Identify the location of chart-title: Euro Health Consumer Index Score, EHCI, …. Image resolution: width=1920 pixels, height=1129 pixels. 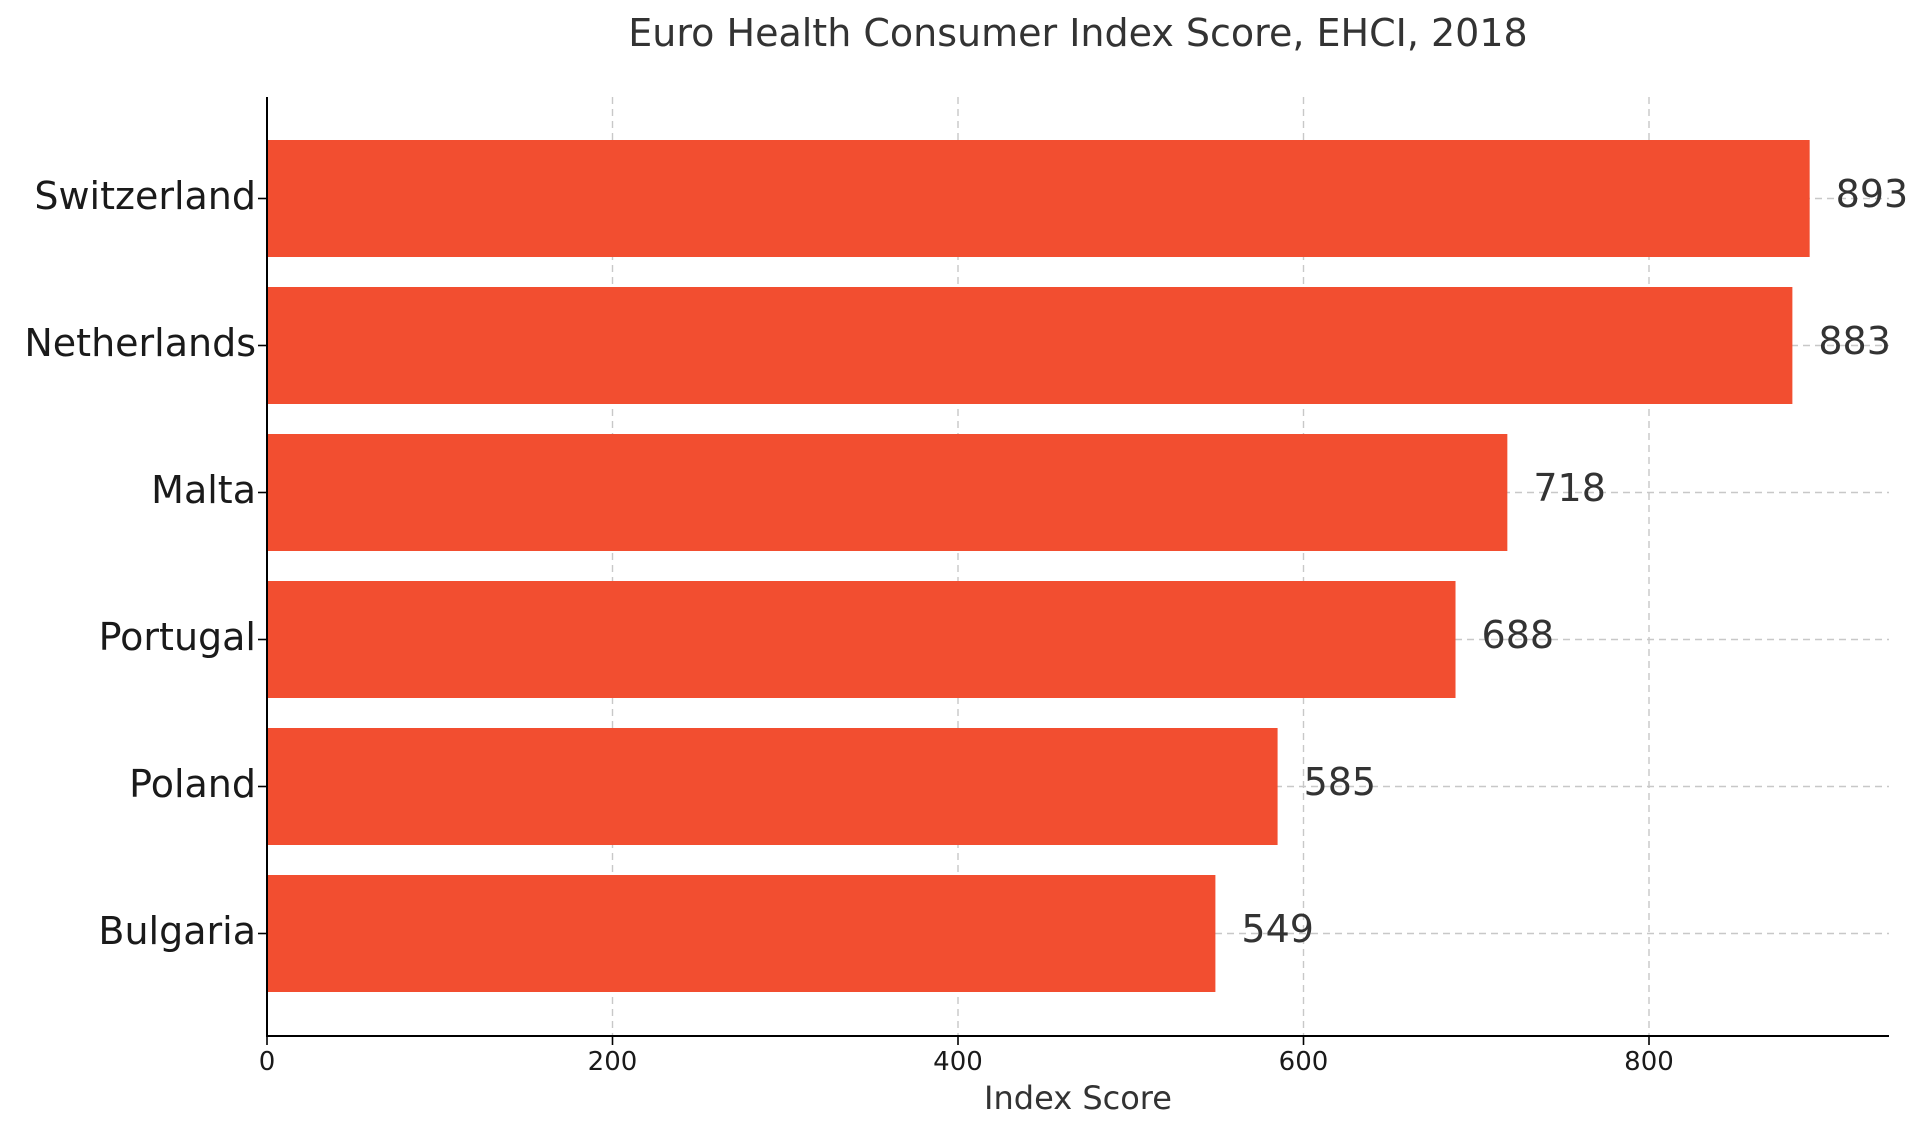
(1077, 33).